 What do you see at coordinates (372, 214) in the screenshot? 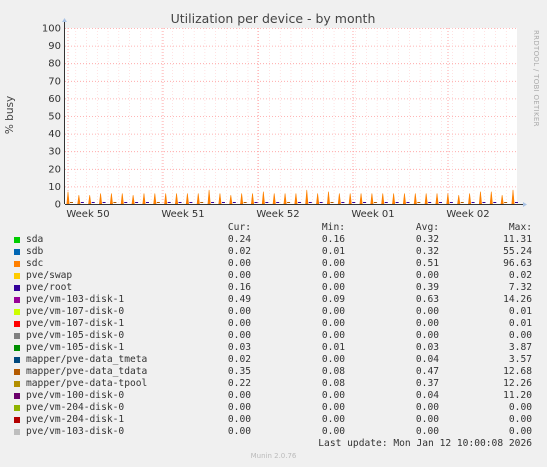
I see `x-tick-label: Week 01` at bounding box center [372, 214].